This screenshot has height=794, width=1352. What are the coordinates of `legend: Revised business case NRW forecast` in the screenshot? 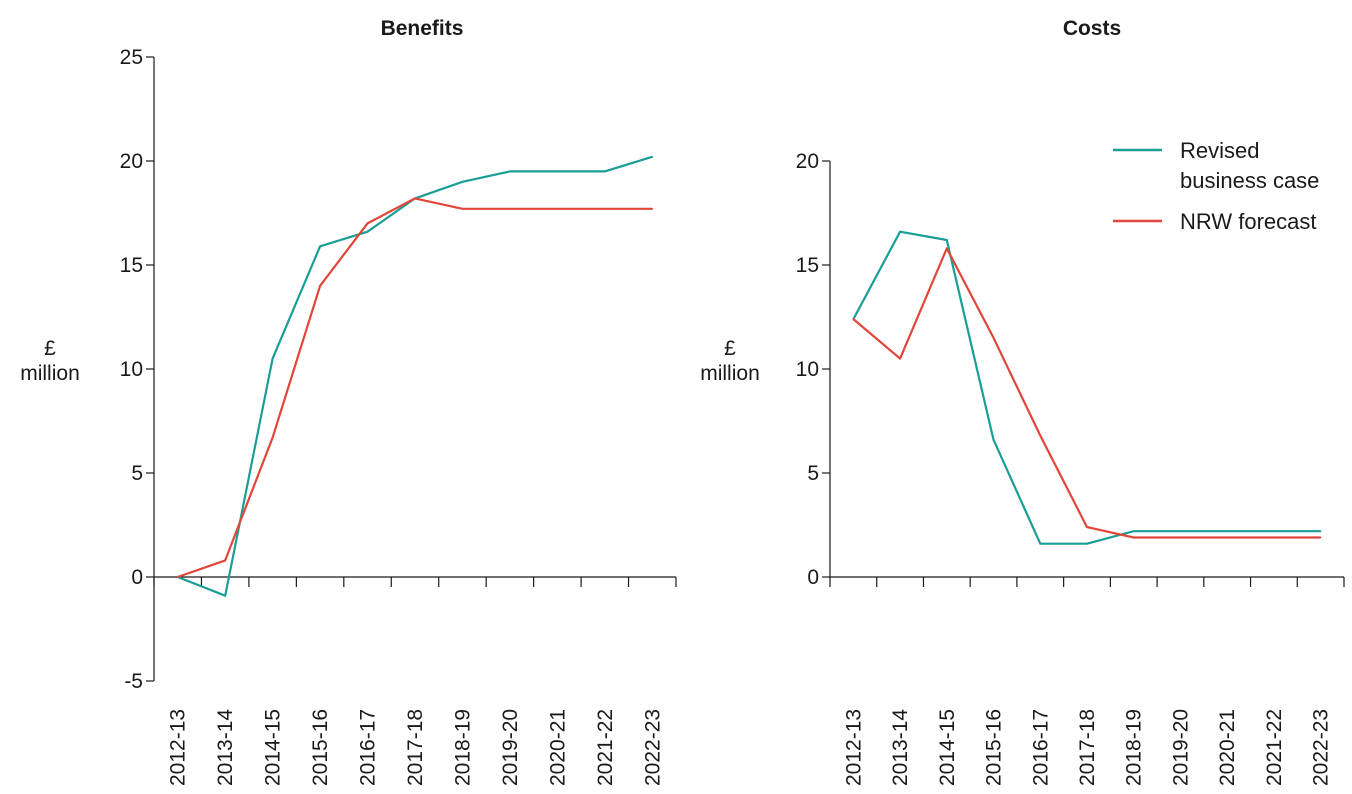 It's located at (1216, 186).